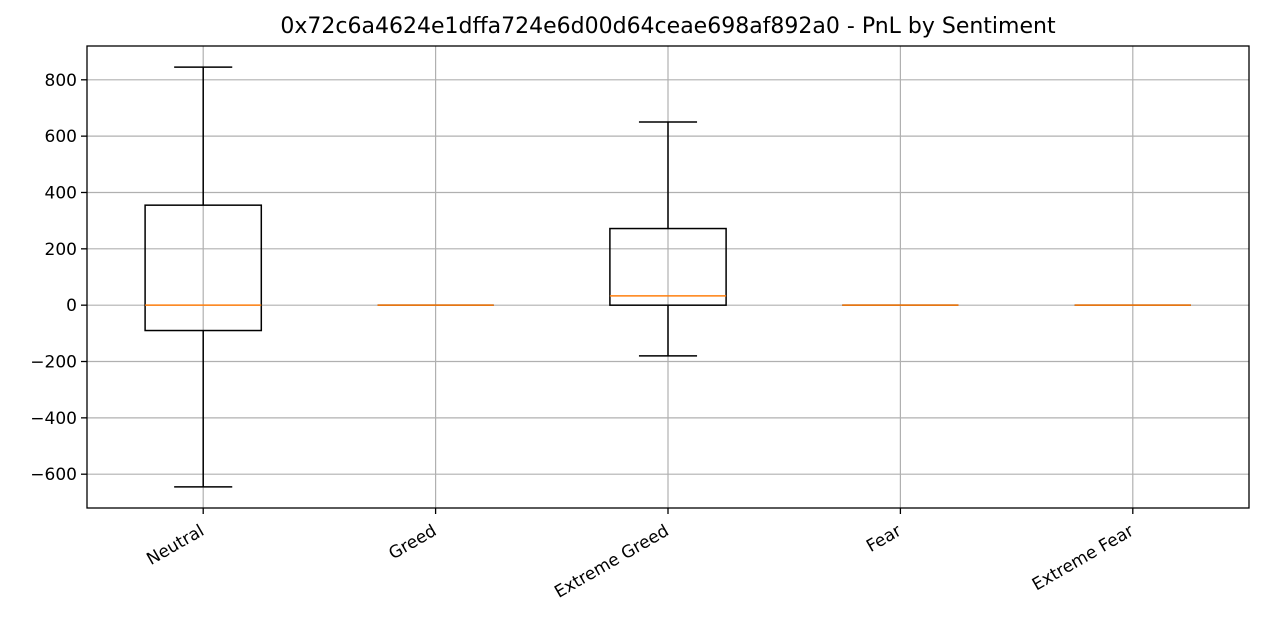 Image resolution: width=1264 pixels, height=634 pixels. Describe the element at coordinates (71, 306) in the screenshot. I see `y-tick-label: 0` at that location.